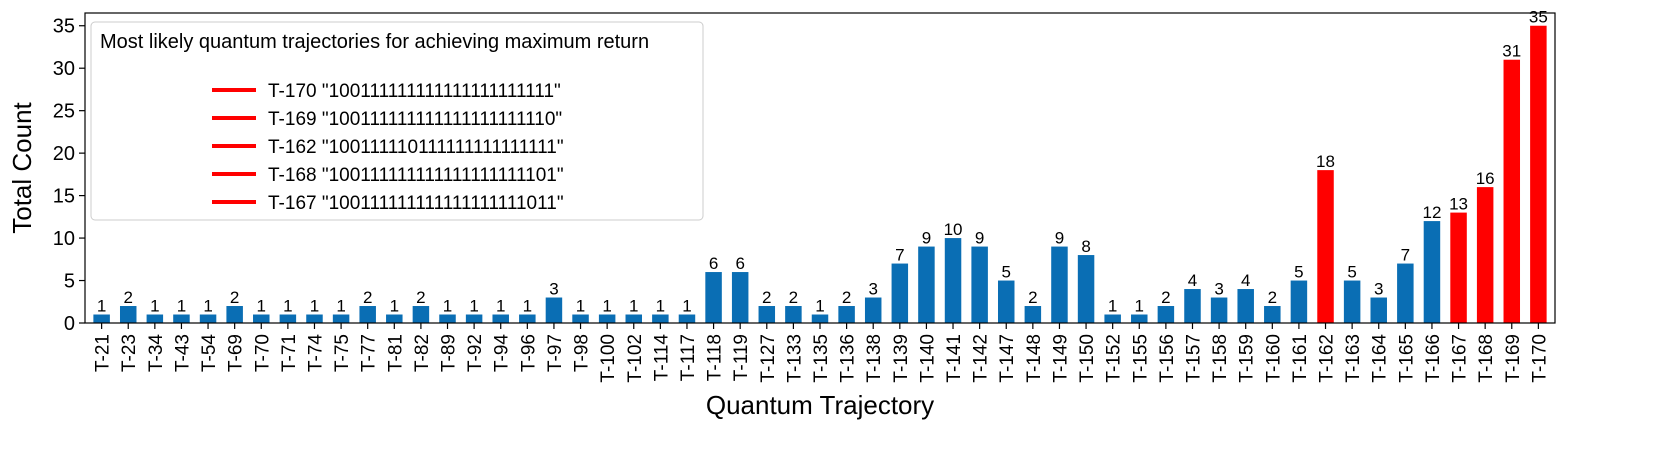 The height and width of the screenshot is (457, 1661). What do you see at coordinates (1539, 358) in the screenshot?
I see `x-tick-label-T-170: T-170` at bounding box center [1539, 358].